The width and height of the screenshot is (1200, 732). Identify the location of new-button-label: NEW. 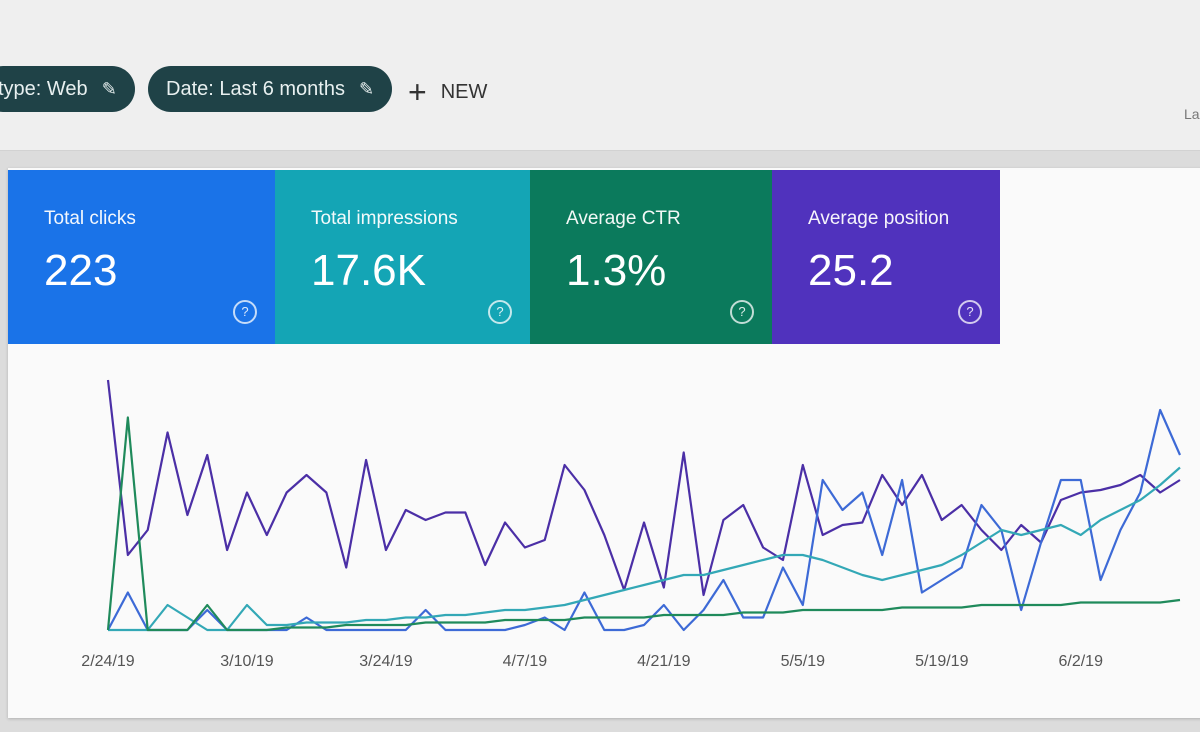
(464, 91).